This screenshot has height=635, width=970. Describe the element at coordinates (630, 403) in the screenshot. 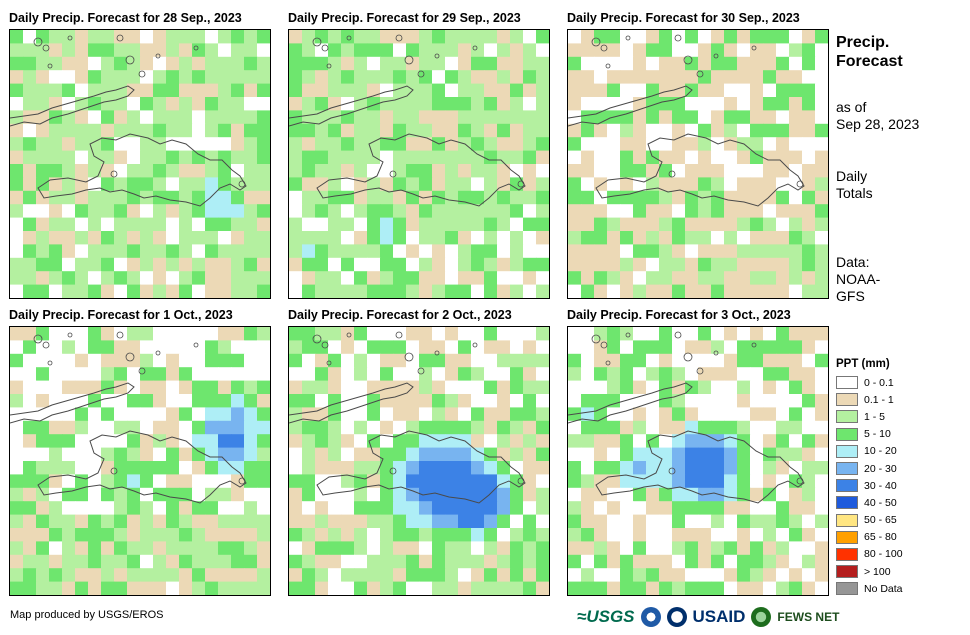

I see `cuba-outline` at that location.